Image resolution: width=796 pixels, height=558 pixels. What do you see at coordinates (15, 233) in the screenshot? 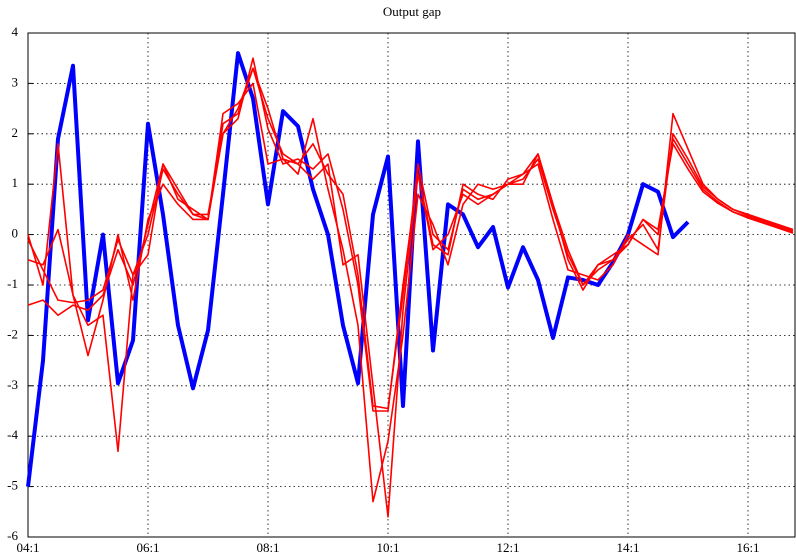
I see `y-tick-label: 0` at bounding box center [15, 233].